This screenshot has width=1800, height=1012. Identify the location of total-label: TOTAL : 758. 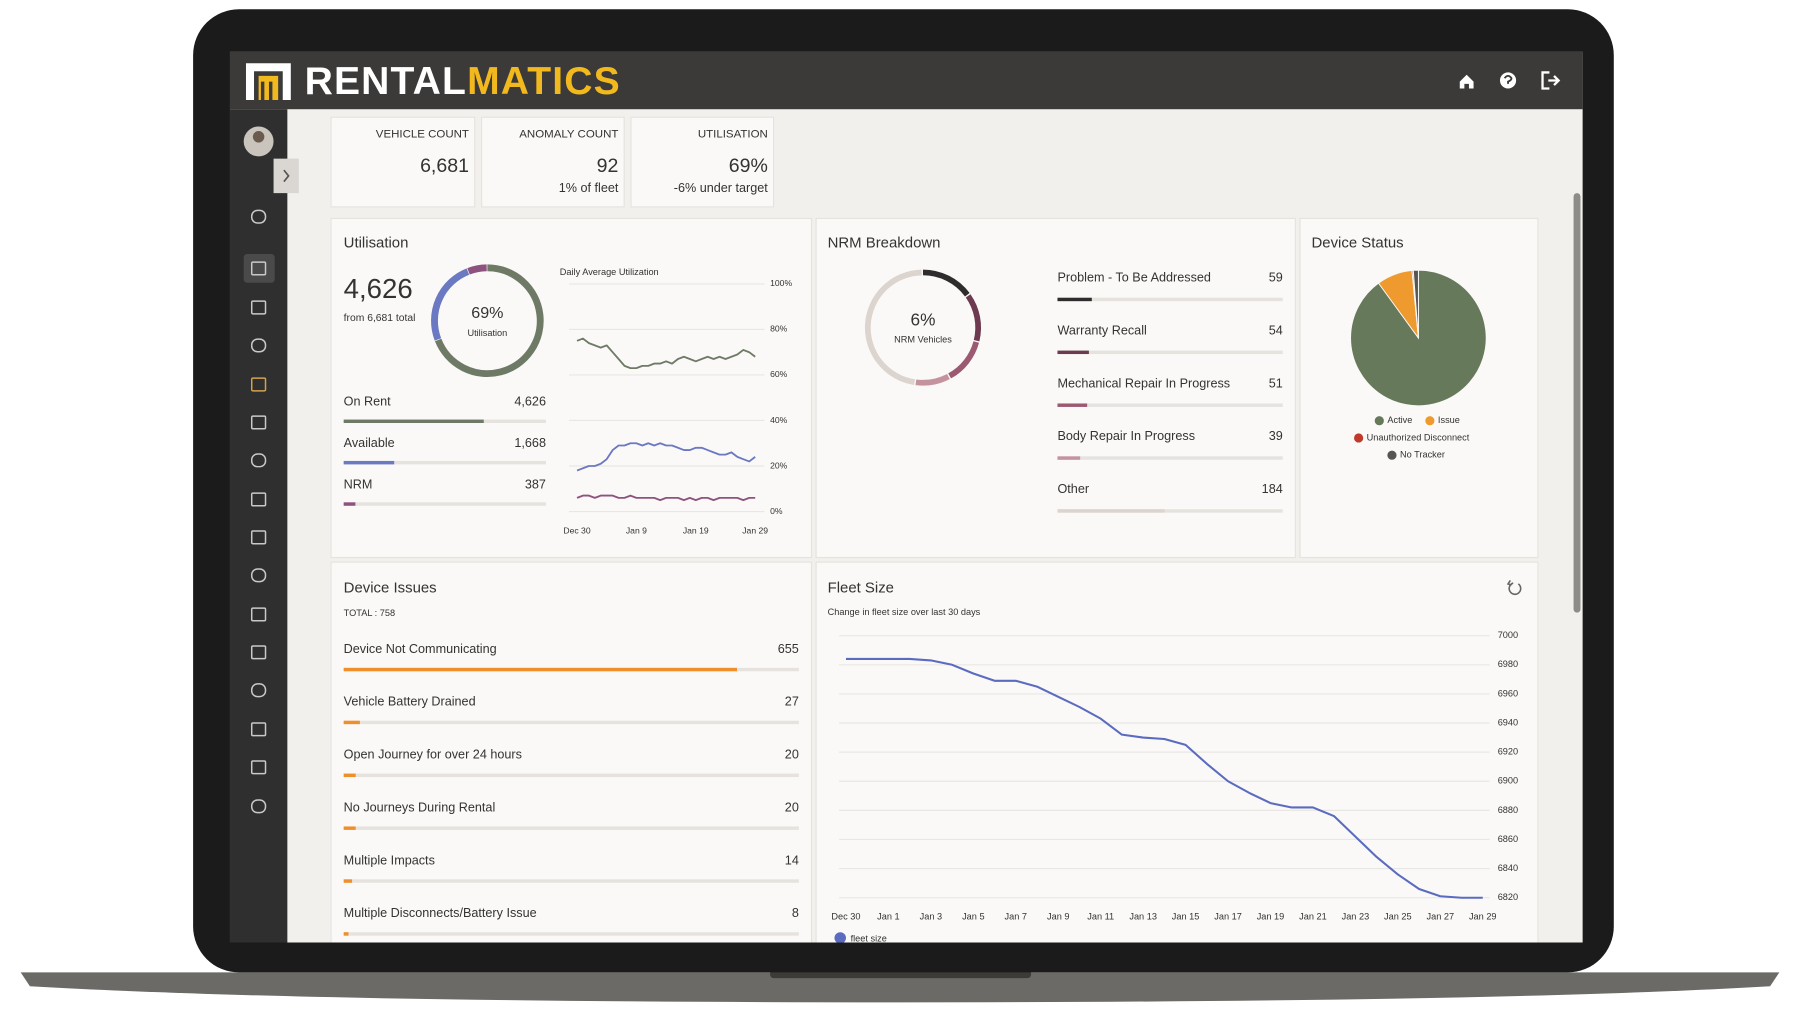
(369, 613).